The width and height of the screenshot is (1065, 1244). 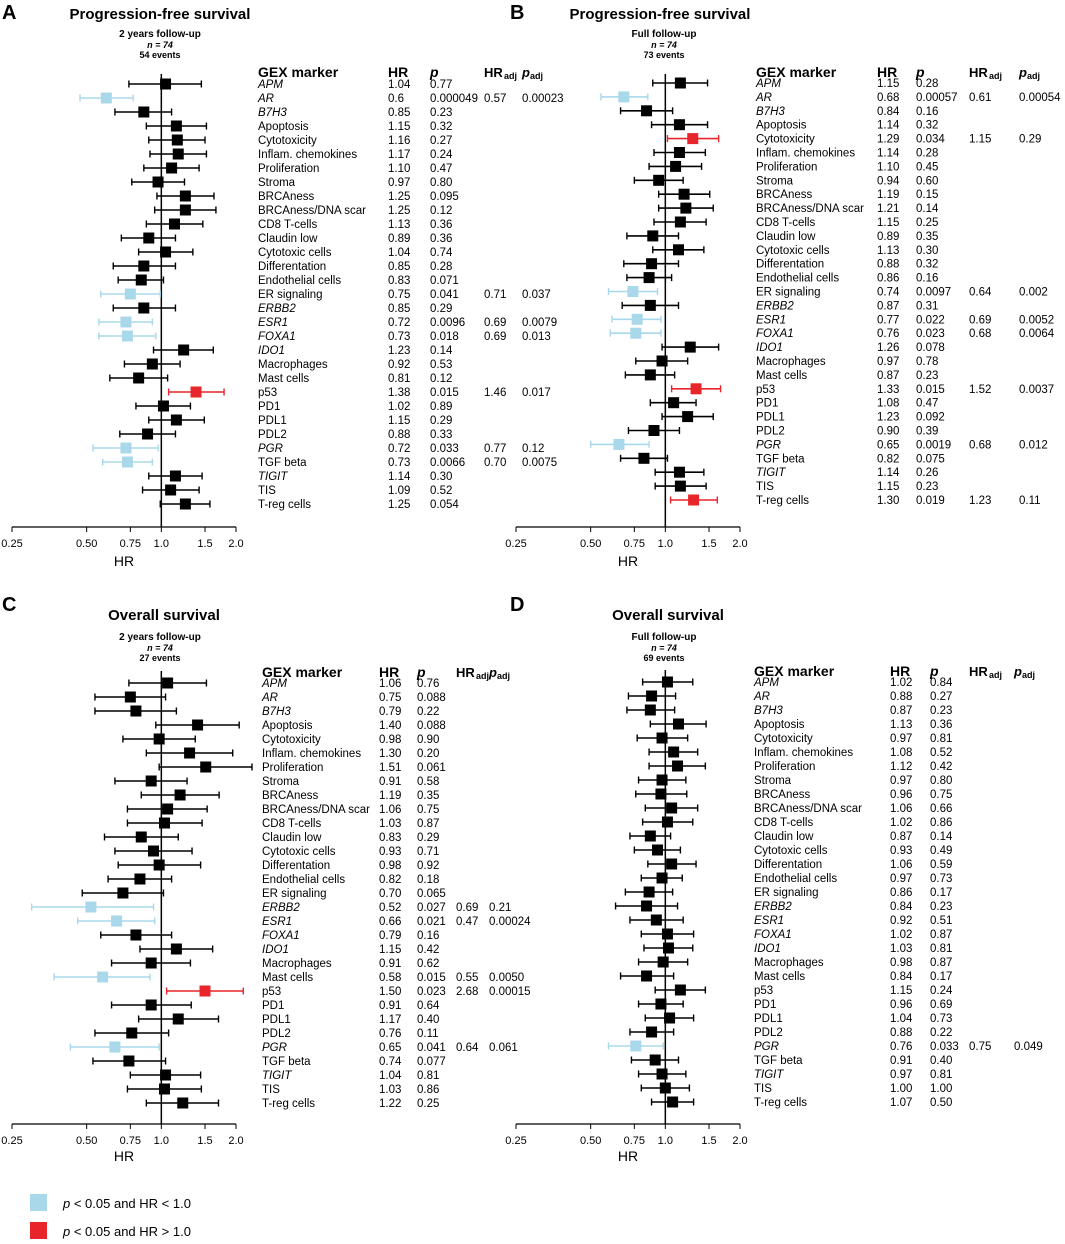 What do you see at coordinates (428, 1034) in the screenshot?
I see `row-p: 0.11` at bounding box center [428, 1034].